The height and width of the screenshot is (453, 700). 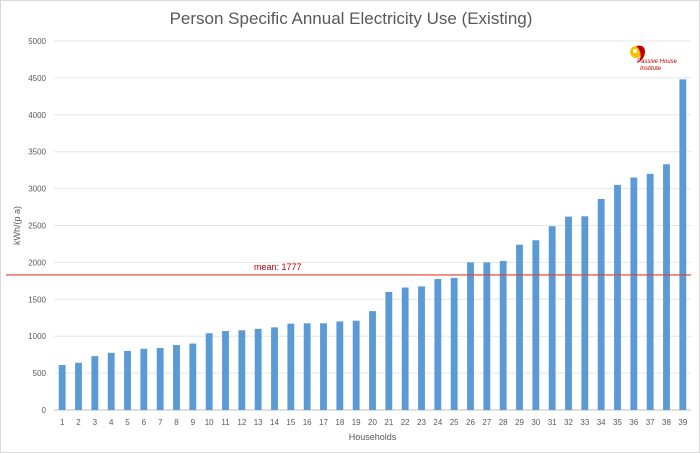 What do you see at coordinates (637, 54) in the screenshot?
I see `passive-house-logo-icon` at bounding box center [637, 54].